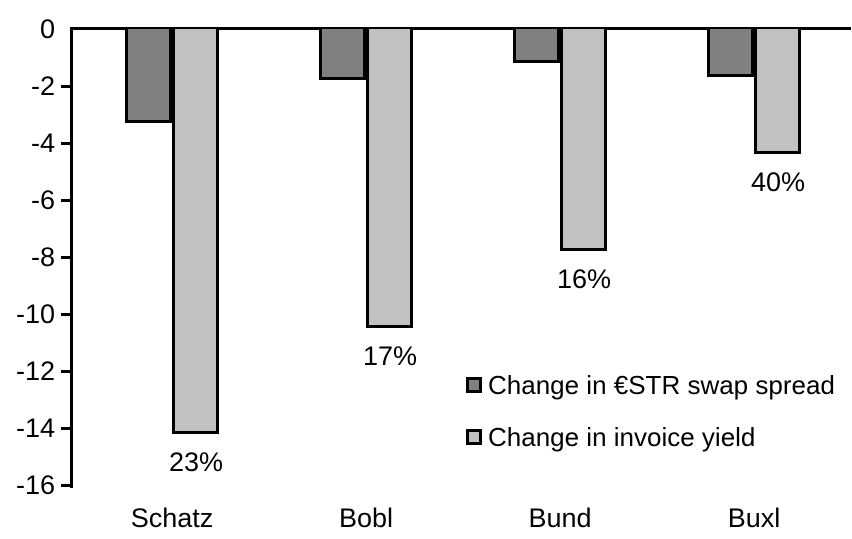 This screenshot has height=539, width=852. I want to click on legend-swatch-invoice-yield, so click(474, 437).